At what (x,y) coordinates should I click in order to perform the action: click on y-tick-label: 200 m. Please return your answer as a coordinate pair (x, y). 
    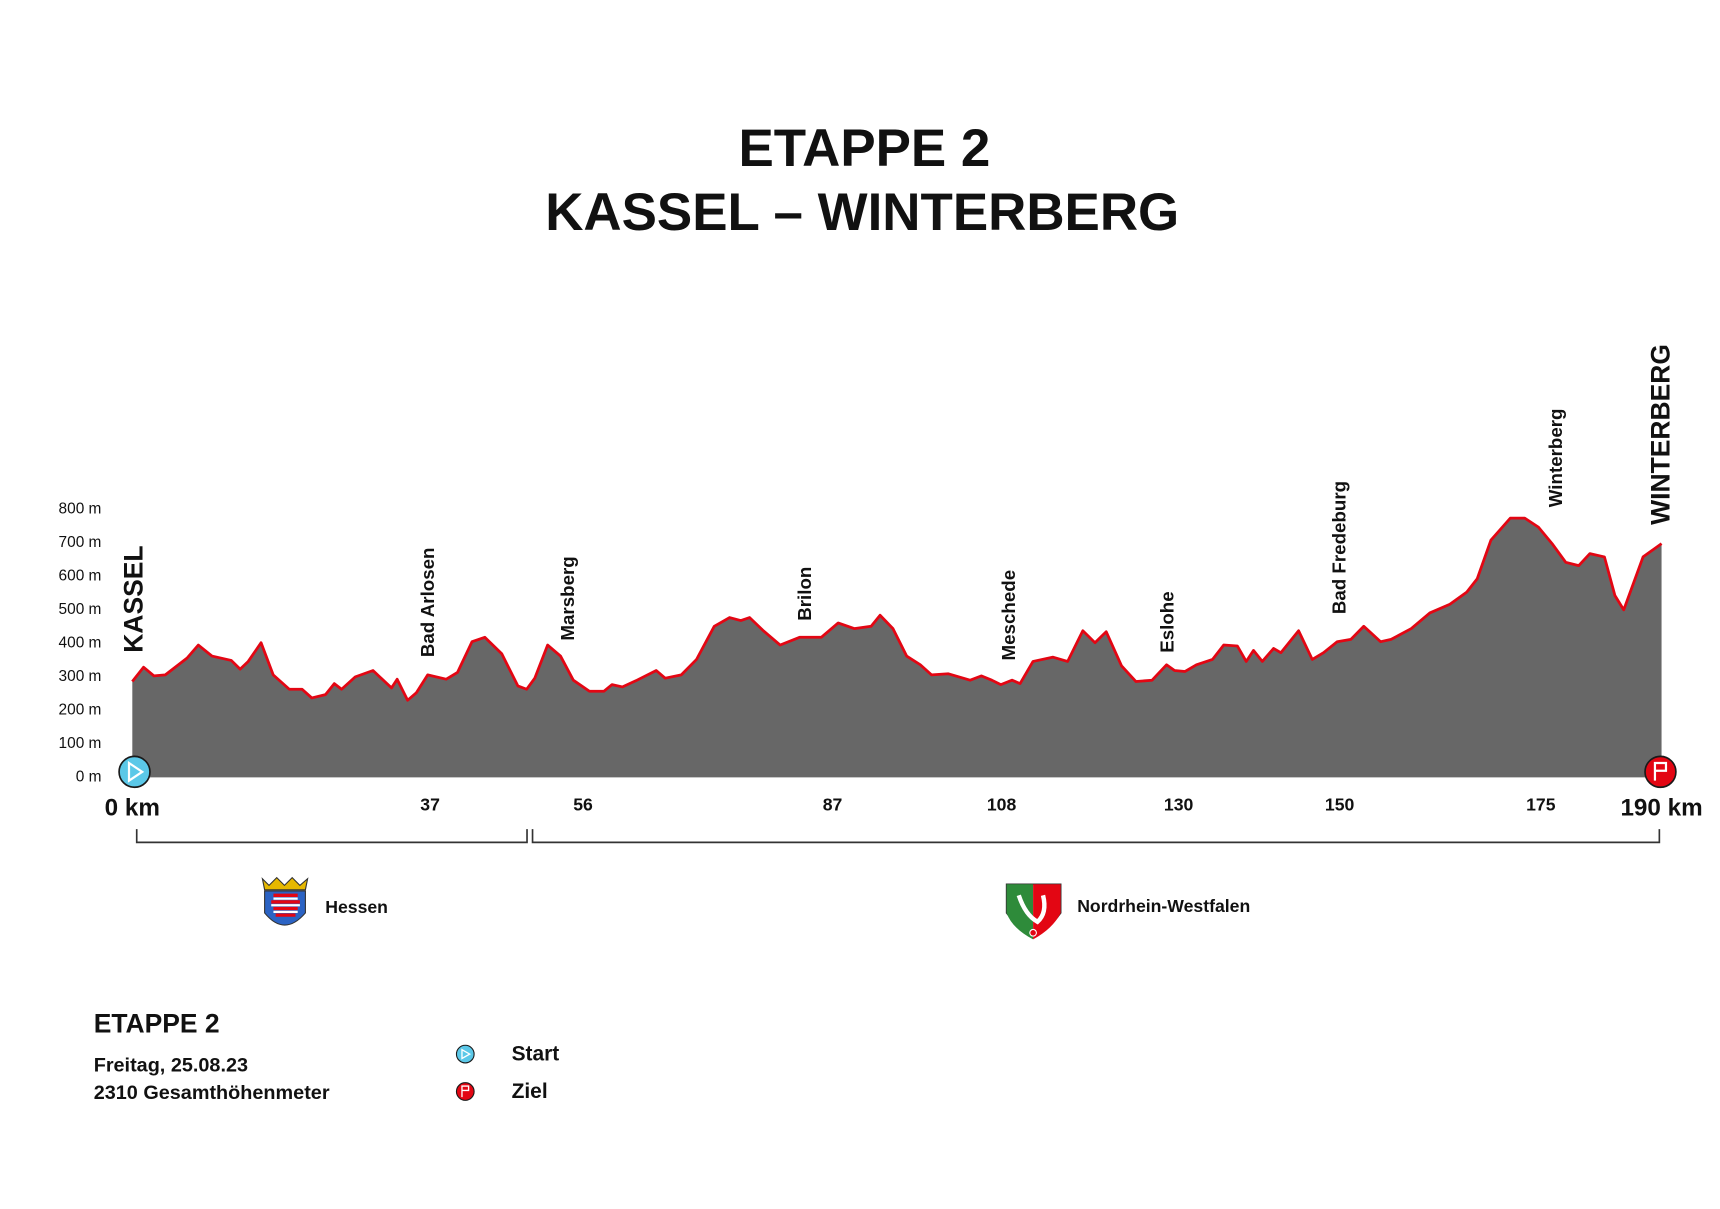
    Looking at the image, I should click on (80, 709).